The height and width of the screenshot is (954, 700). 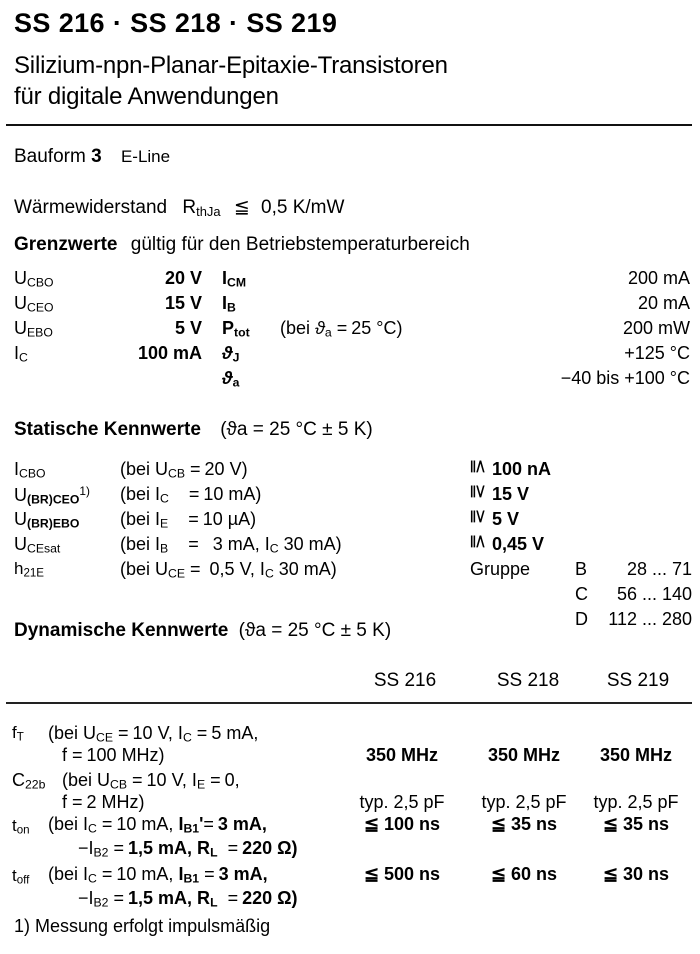 I want to click on dynamic-value: ≦ 100 ns, so click(x=402, y=824).